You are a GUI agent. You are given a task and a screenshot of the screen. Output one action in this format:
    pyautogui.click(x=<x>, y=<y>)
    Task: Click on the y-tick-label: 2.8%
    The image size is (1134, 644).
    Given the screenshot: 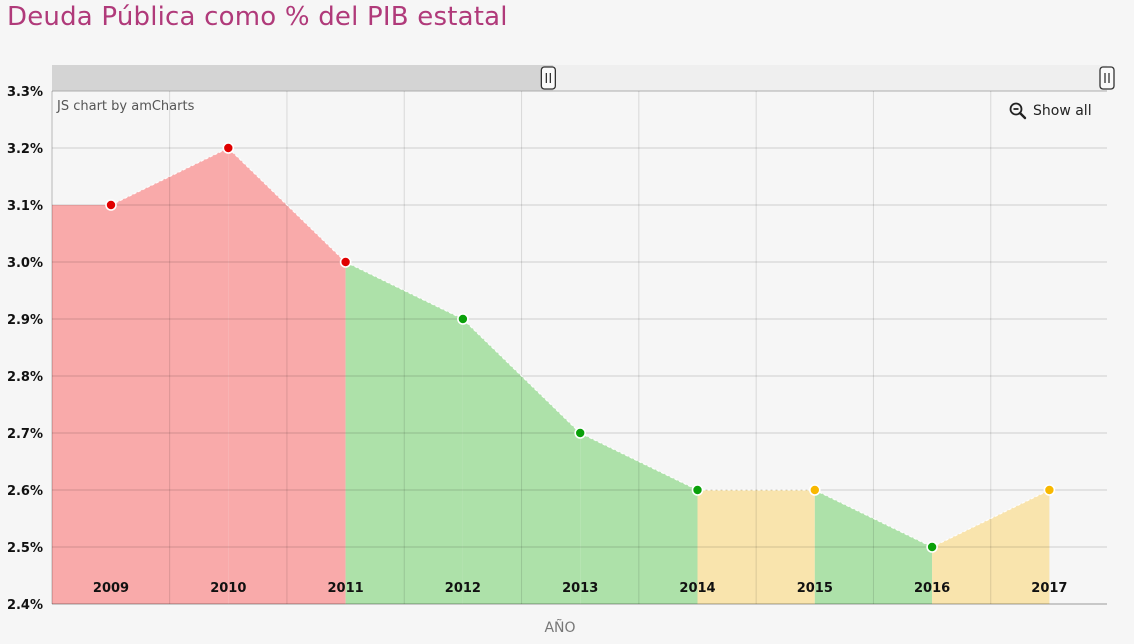 What is the action you would take?
    pyautogui.click(x=25, y=377)
    